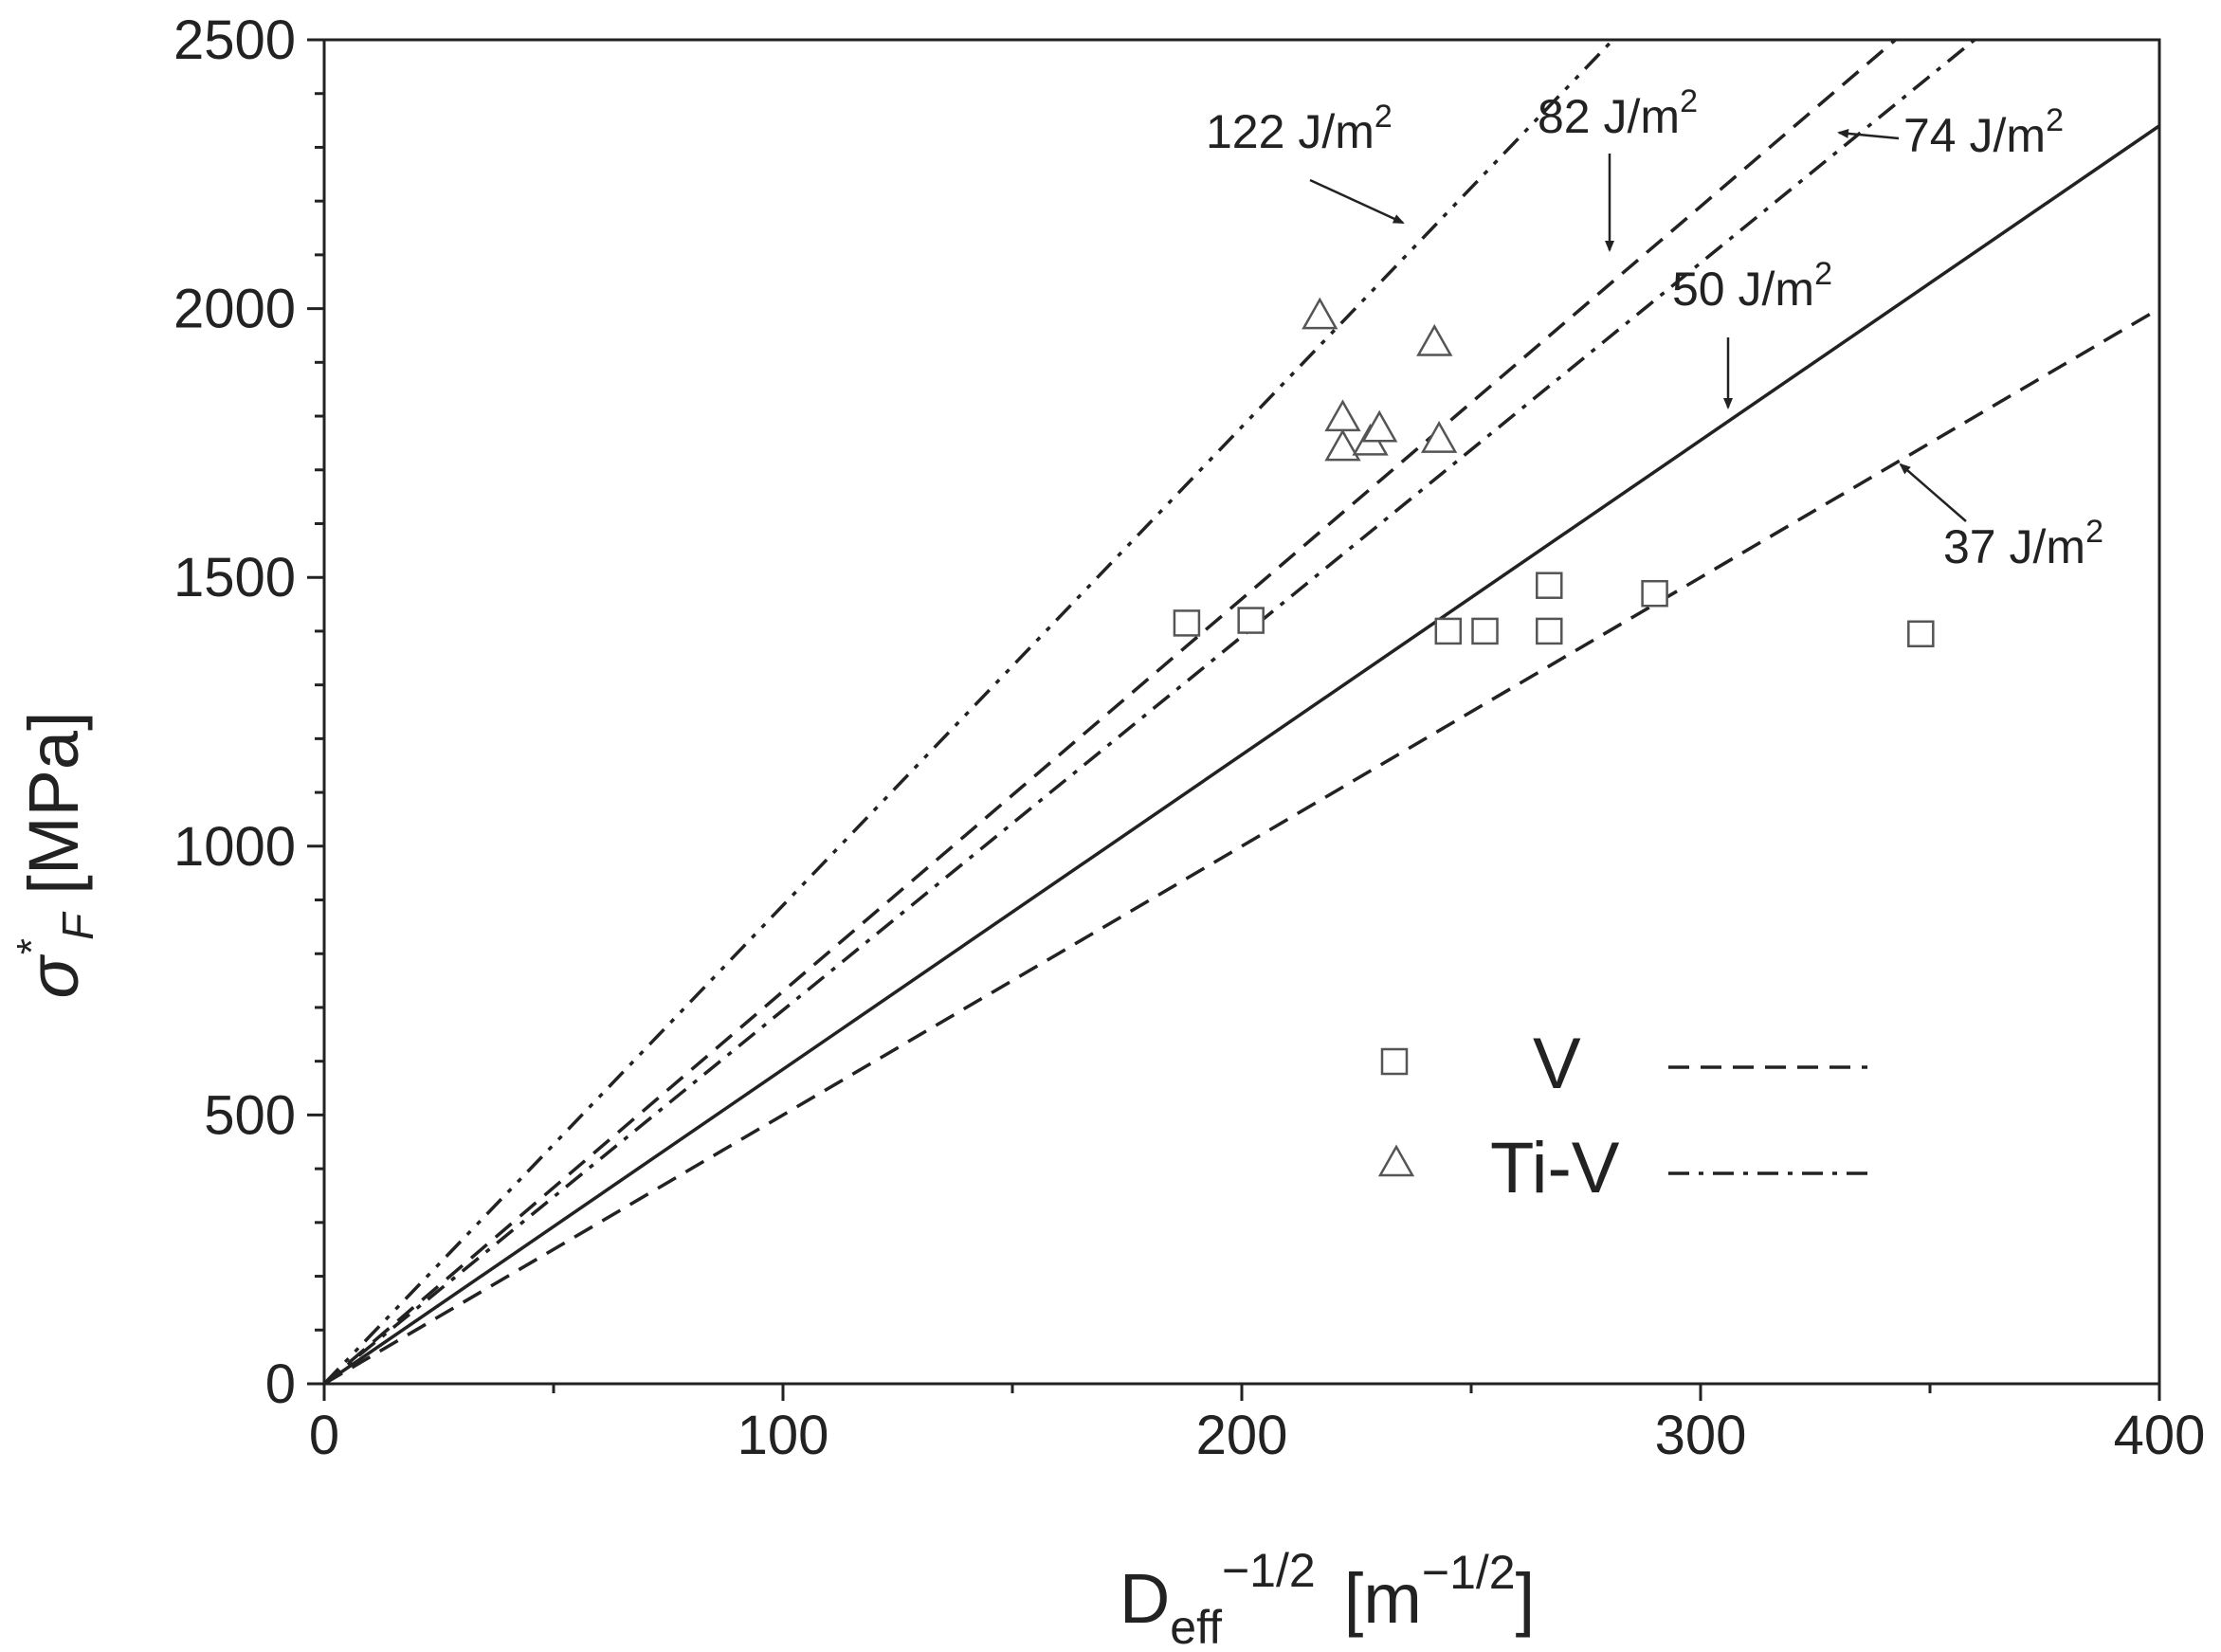  Describe the element at coordinates (1983, 132) in the screenshot. I see `annotation-74: 74 J/m2` at that location.